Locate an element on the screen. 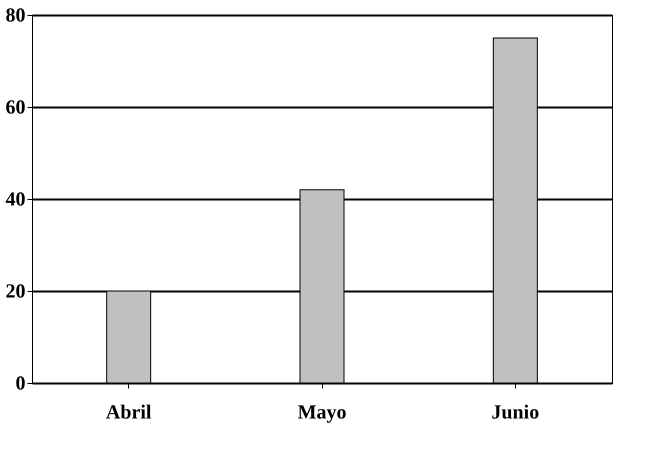  y-tick-label: 60 is located at coordinates (16, 107).